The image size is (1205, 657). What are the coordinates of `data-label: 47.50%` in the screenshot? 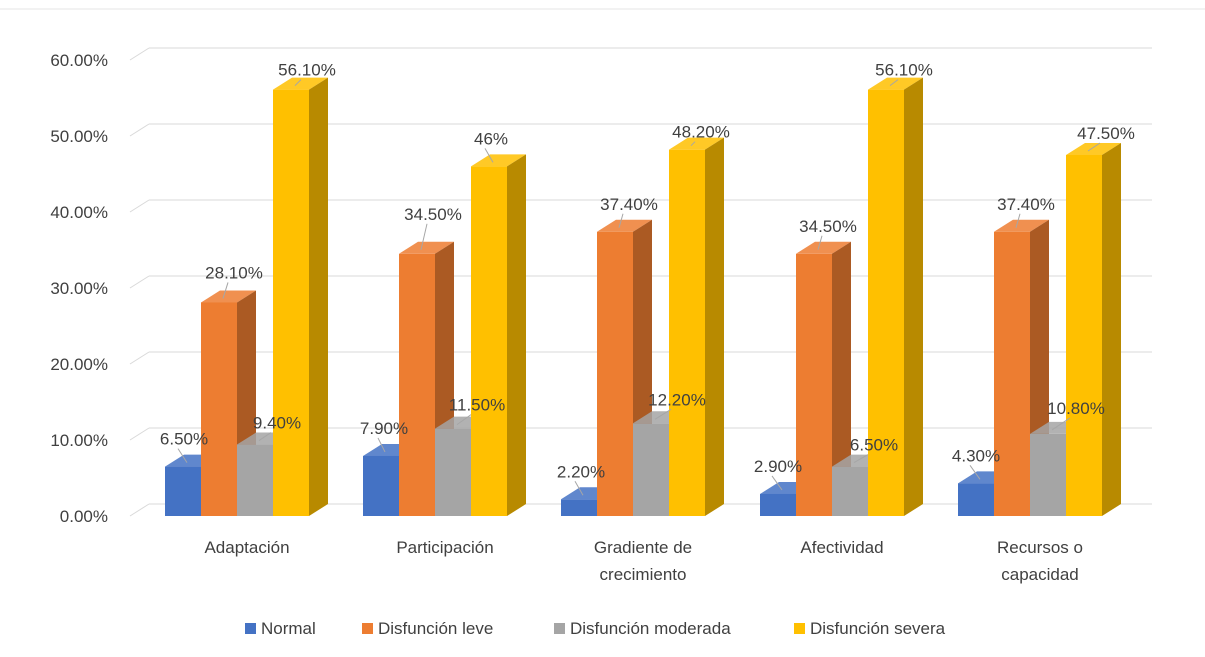 It's located at (1106, 133).